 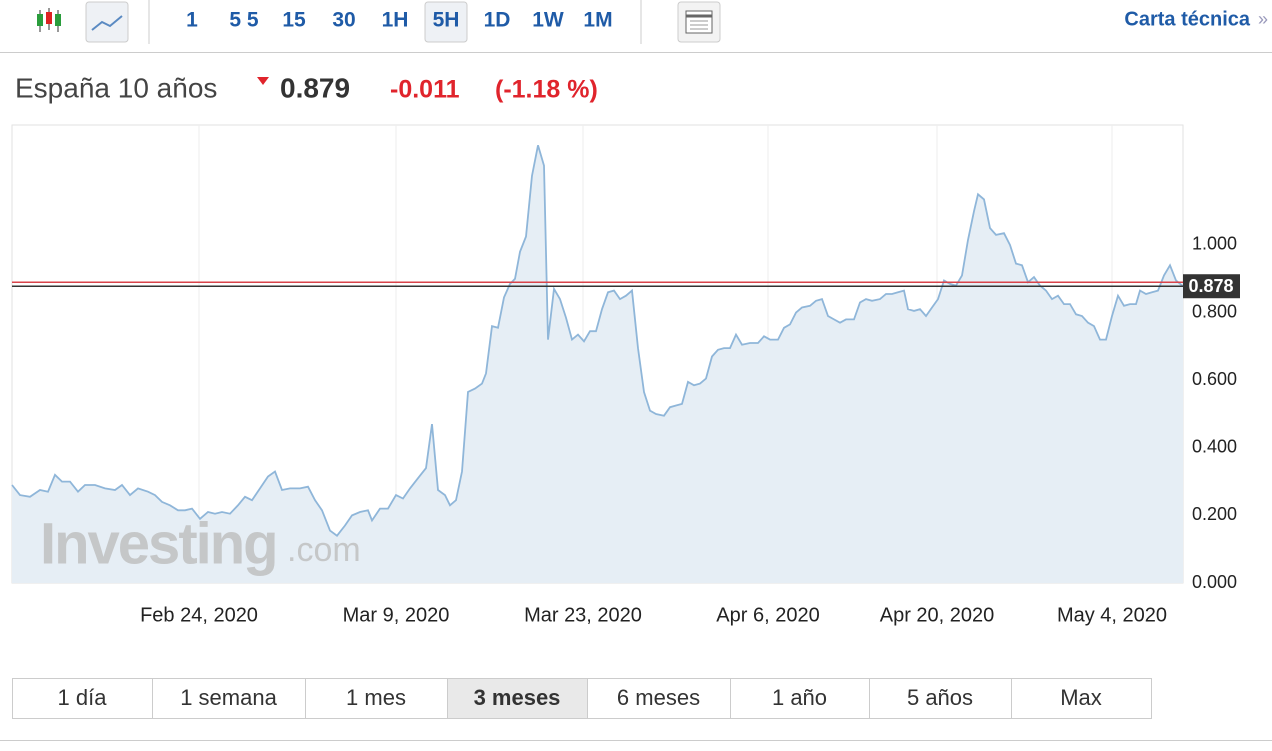 I want to click on range-label: 1 semana, so click(x=228, y=697).